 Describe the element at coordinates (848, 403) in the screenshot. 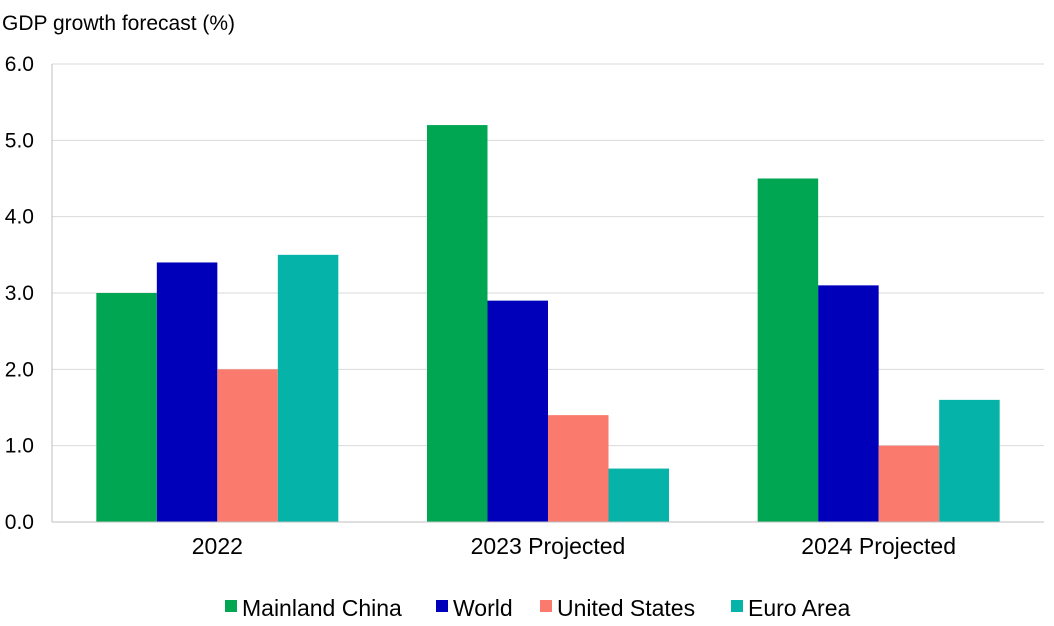

I see `bar-world-2024-projected` at that location.